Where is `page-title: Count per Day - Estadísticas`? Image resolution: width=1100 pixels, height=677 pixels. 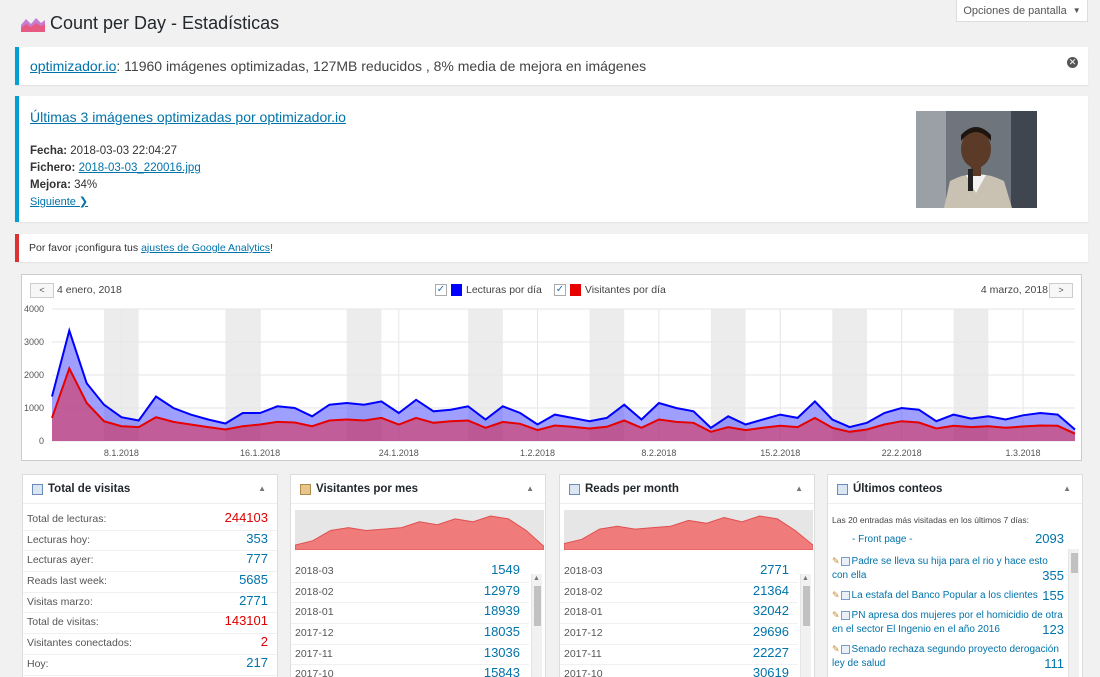
page-title: Count per Day - Estadísticas is located at coordinates (149, 23).